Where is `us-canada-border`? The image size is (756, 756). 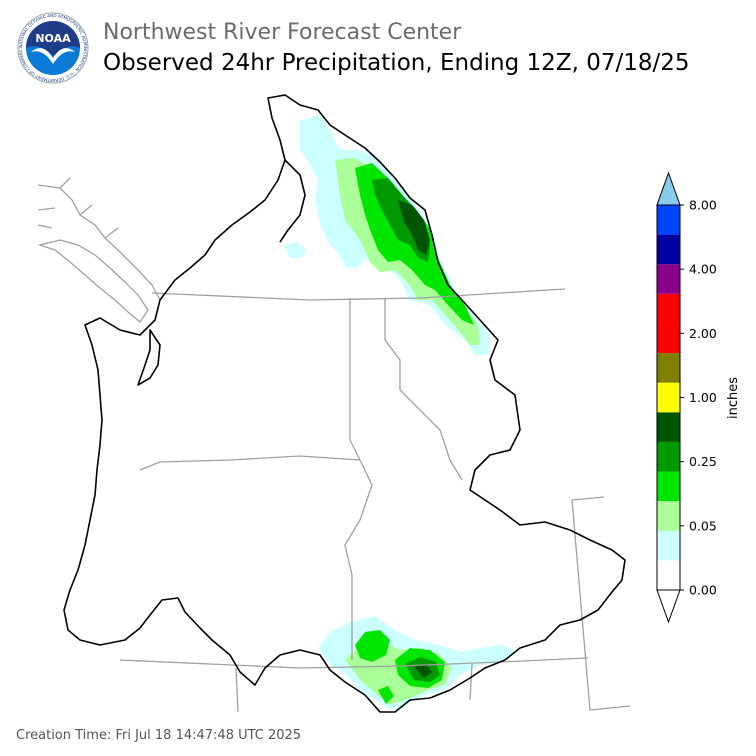
us-canada-border is located at coordinates (358, 294).